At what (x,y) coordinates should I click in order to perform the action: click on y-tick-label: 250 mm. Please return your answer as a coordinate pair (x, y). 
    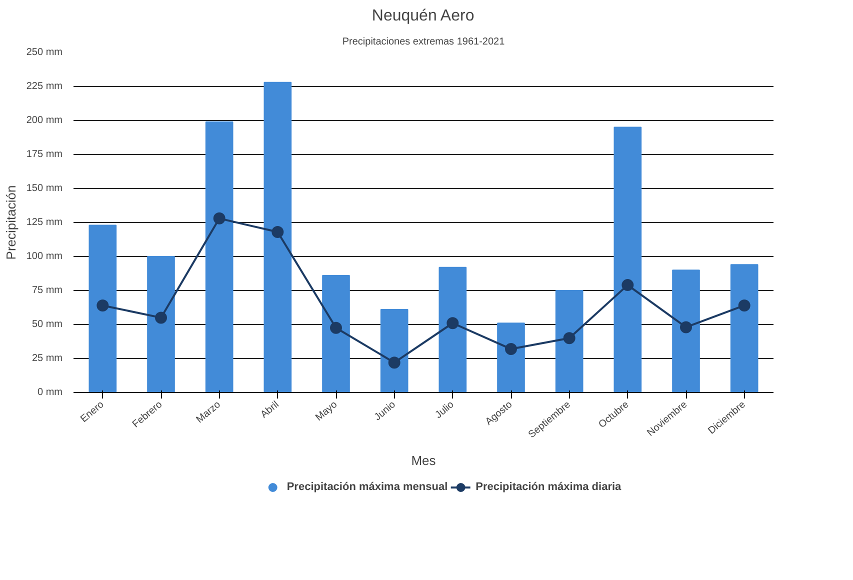
    Looking at the image, I should click on (44, 52).